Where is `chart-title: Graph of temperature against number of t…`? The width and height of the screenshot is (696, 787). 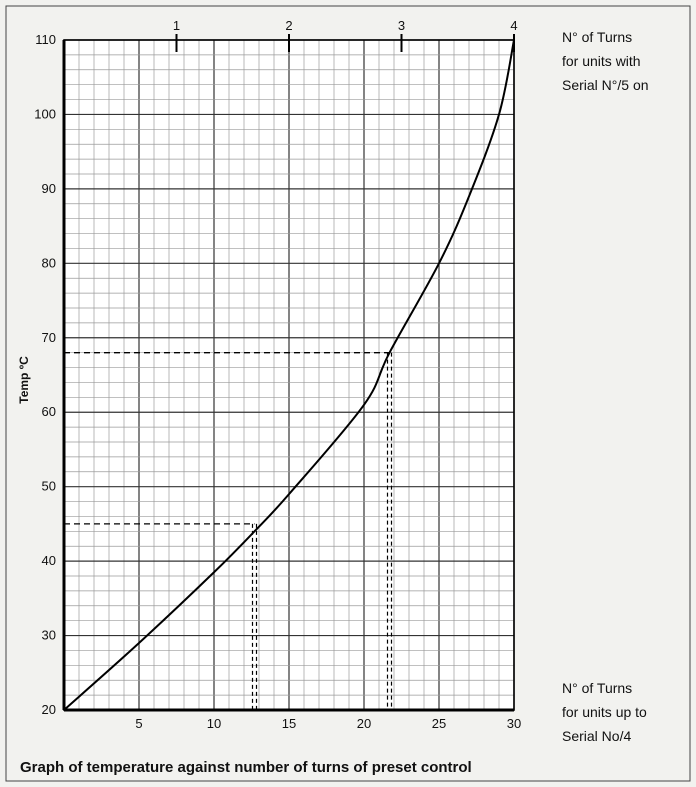 chart-title: Graph of temperature against number of t… is located at coordinates (246, 767).